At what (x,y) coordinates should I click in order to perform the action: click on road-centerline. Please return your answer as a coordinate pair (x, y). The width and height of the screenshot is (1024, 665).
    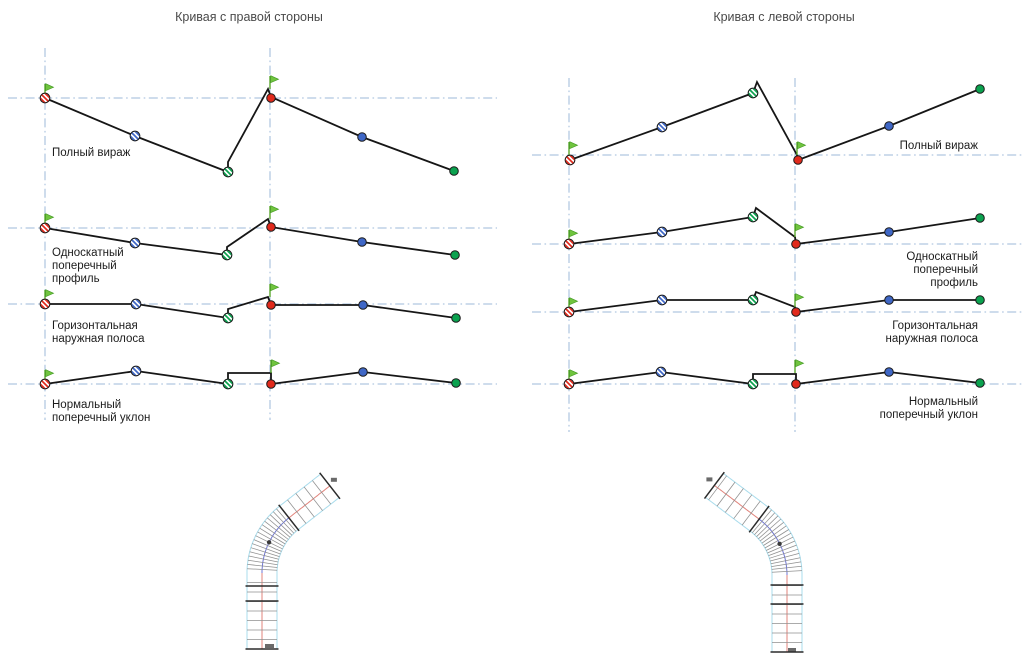
    Looking at the image, I should click on (309, 502).